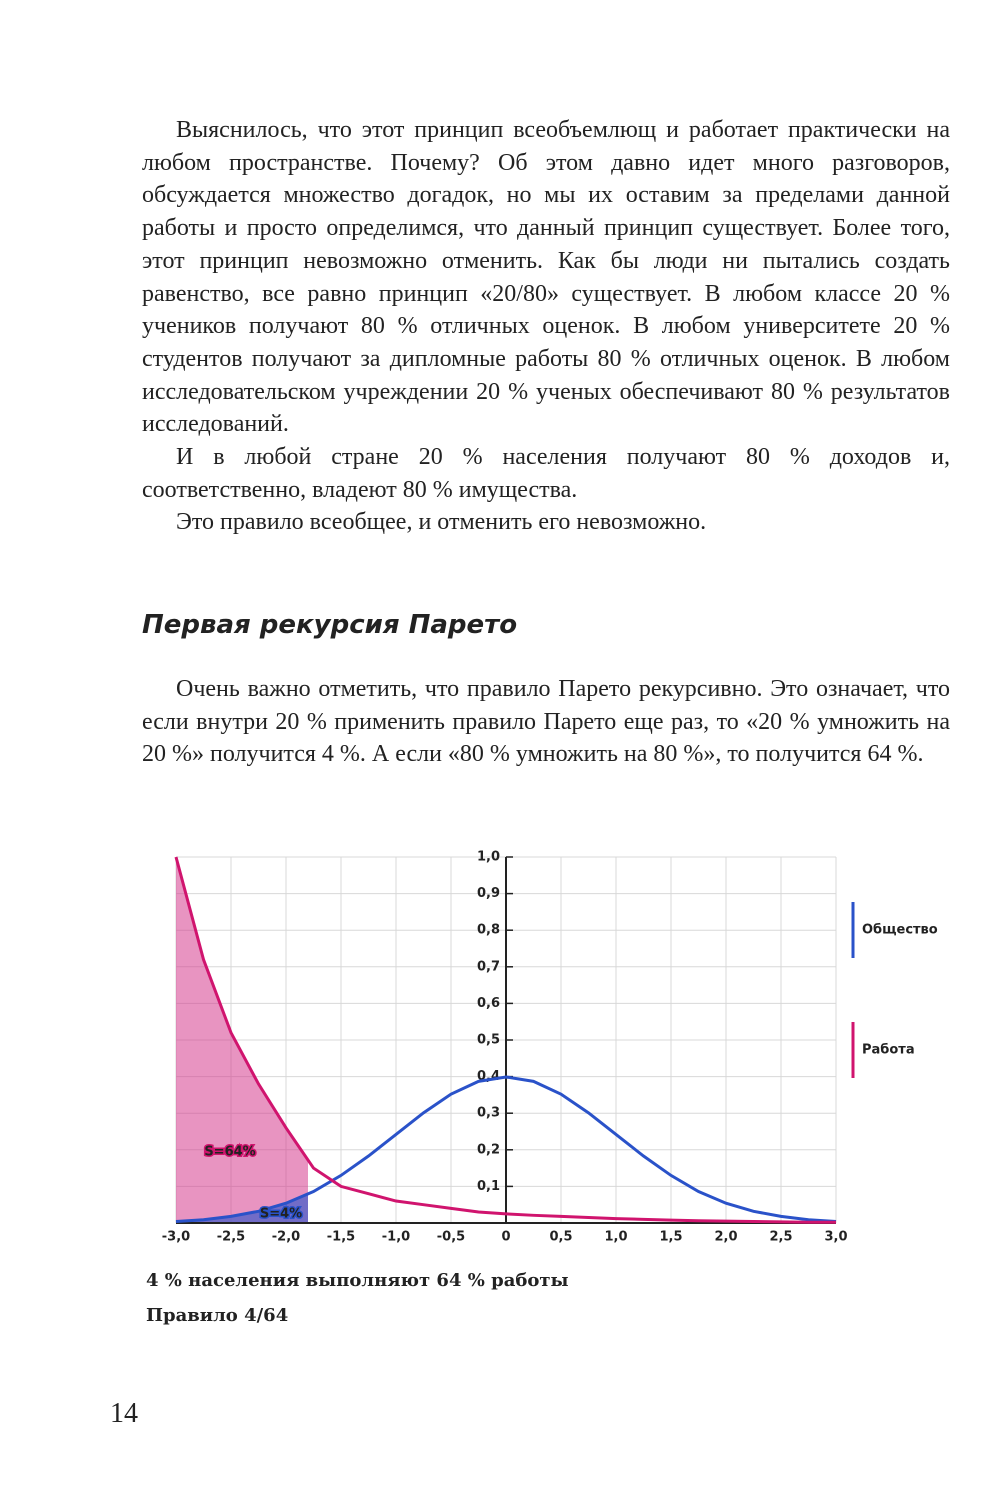  I want to click on y-tick-label: 0,5, so click(488, 1040).